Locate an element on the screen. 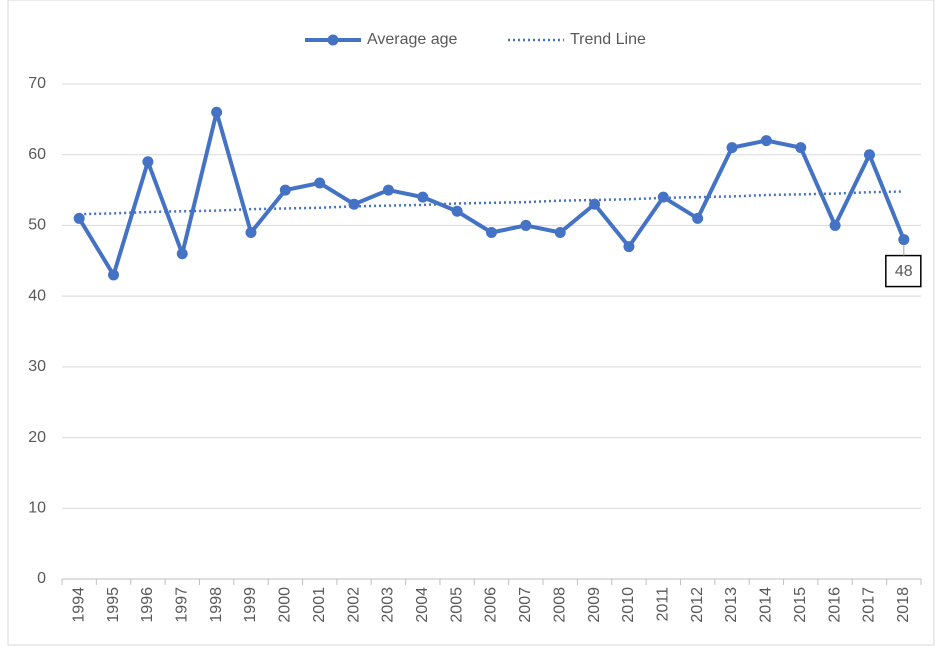  legend-label: Average age is located at coordinates (412, 39).